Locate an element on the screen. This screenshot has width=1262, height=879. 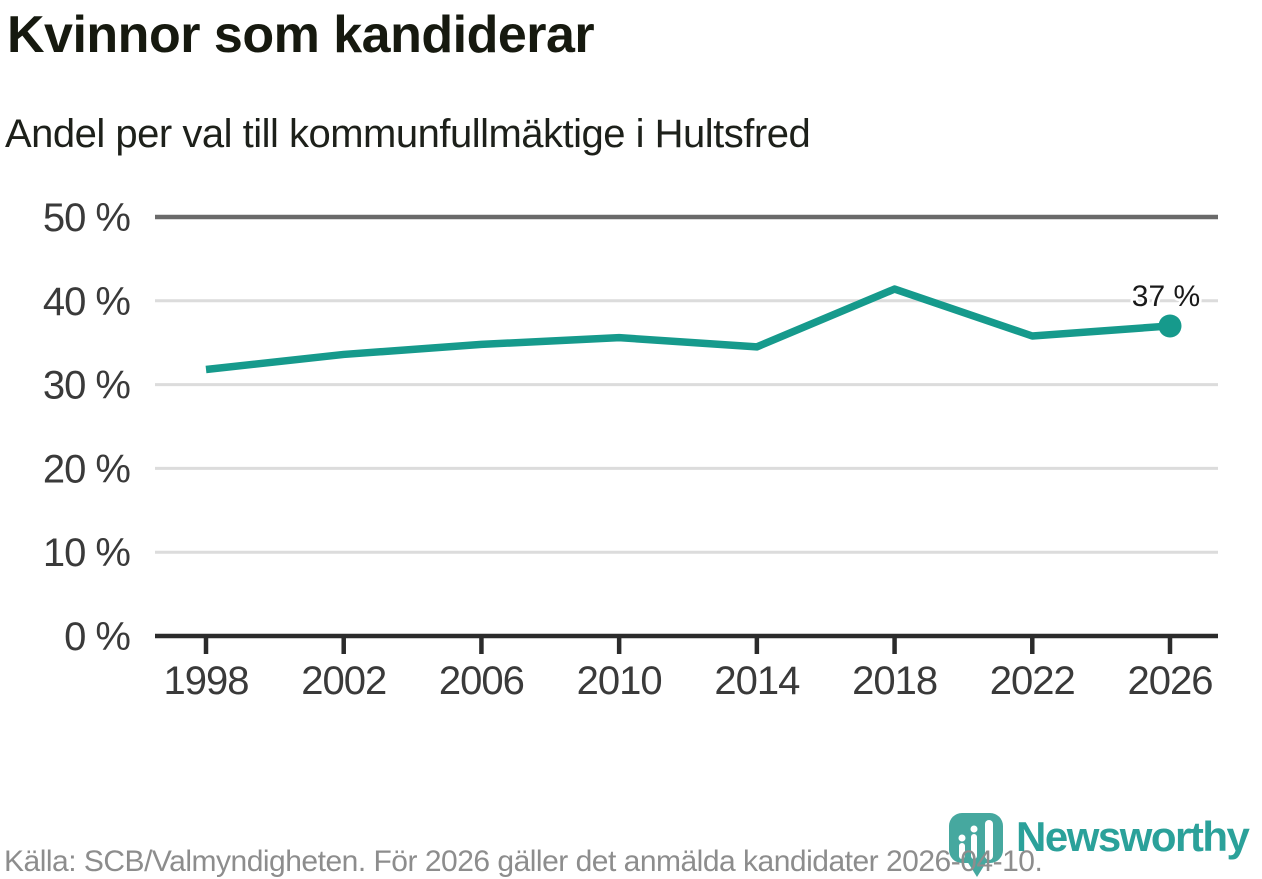
svg-text: 2014 is located at coordinates (757, 681).